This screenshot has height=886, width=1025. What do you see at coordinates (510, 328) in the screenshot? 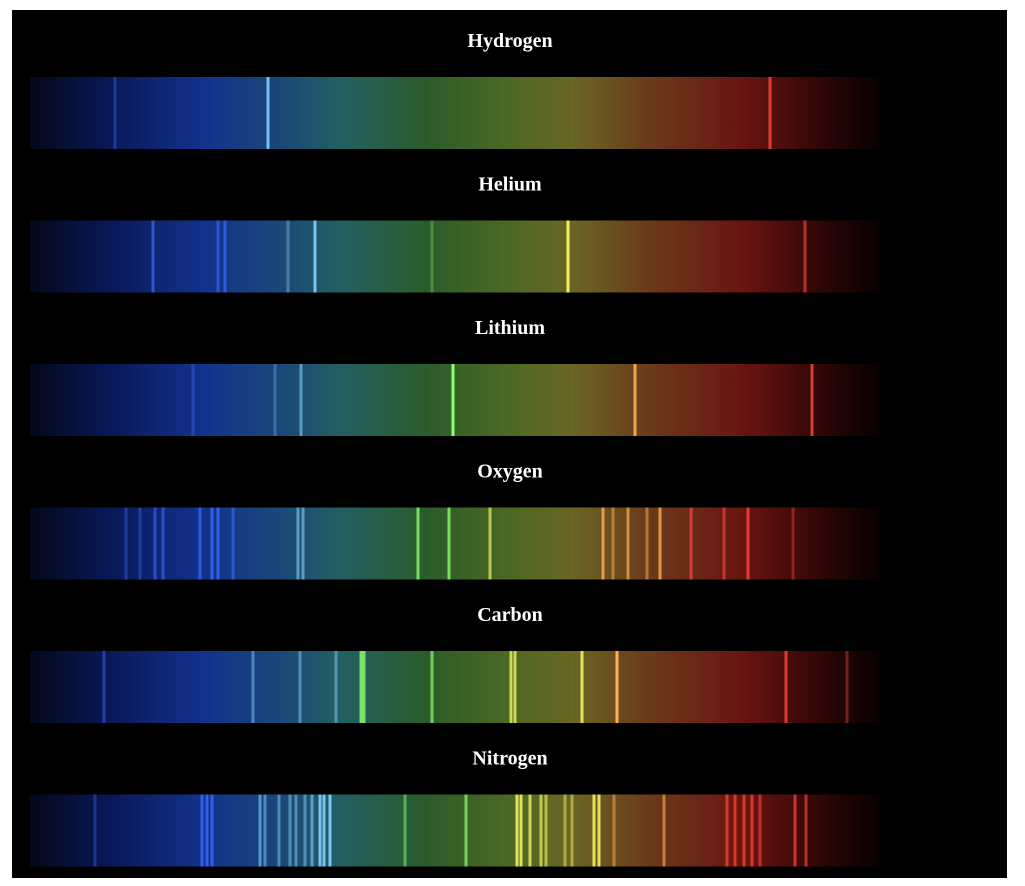
I see `spectrum-title: Lithium` at bounding box center [510, 328].